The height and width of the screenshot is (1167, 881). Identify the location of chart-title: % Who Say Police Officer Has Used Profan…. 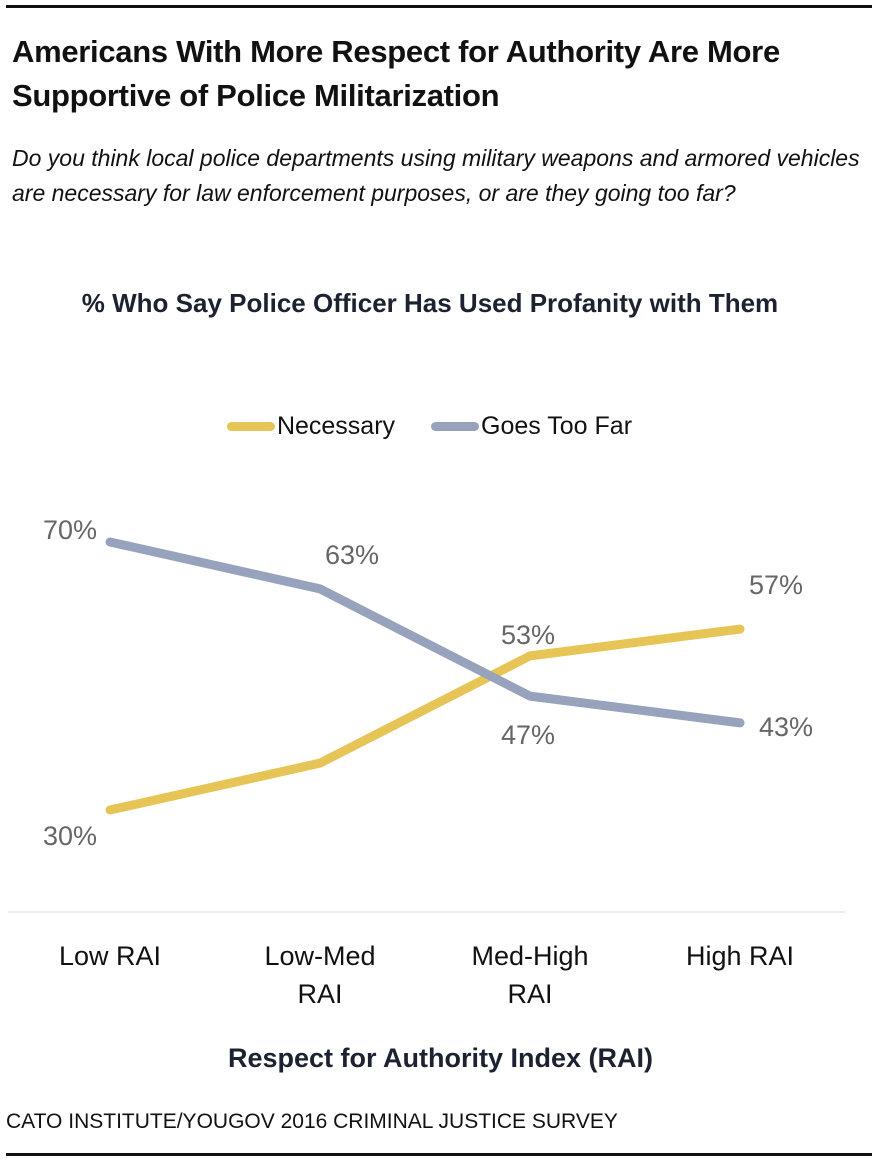
(430, 303).